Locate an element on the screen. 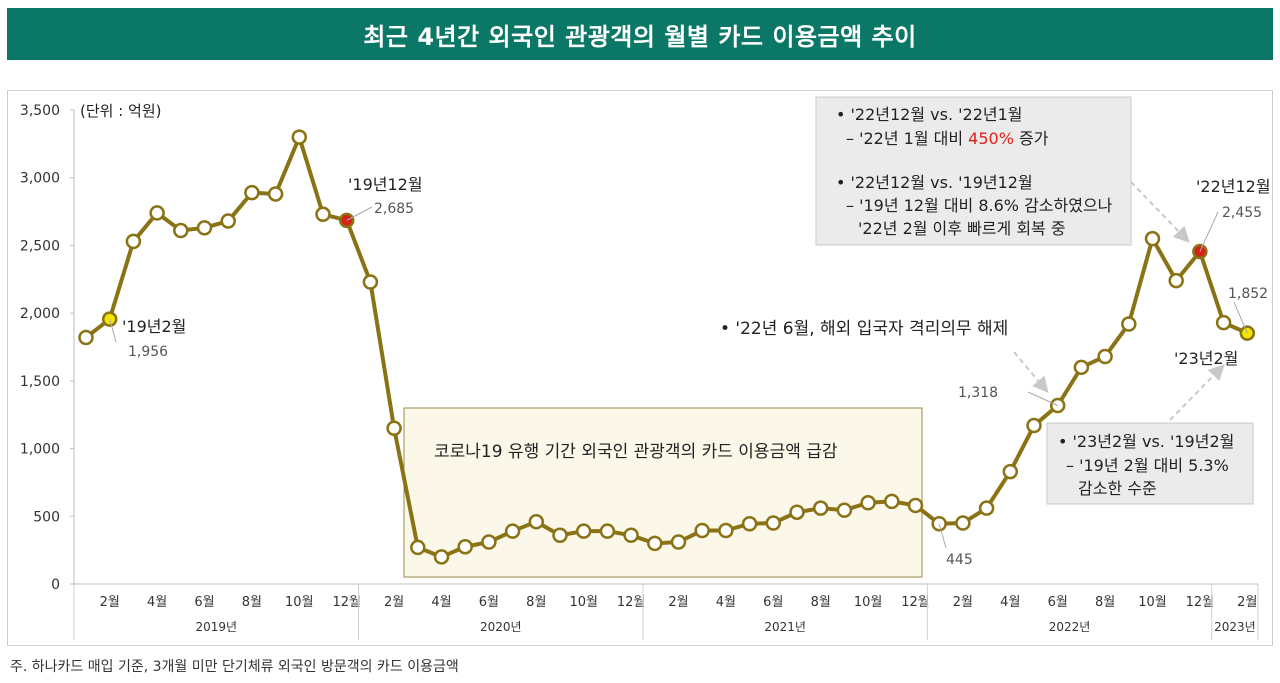 Image resolution: width=1280 pixels, height=683 pixels. callout-top-line2: – '22년 1월 대비 450% 증가 is located at coordinates (947, 138).